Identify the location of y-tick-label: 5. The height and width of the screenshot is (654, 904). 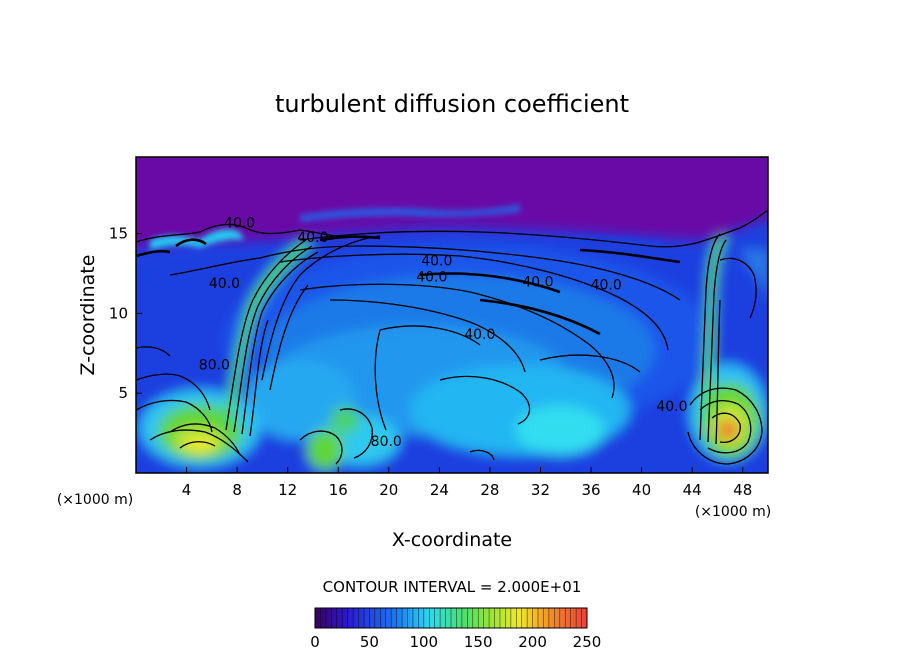
(123, 393).